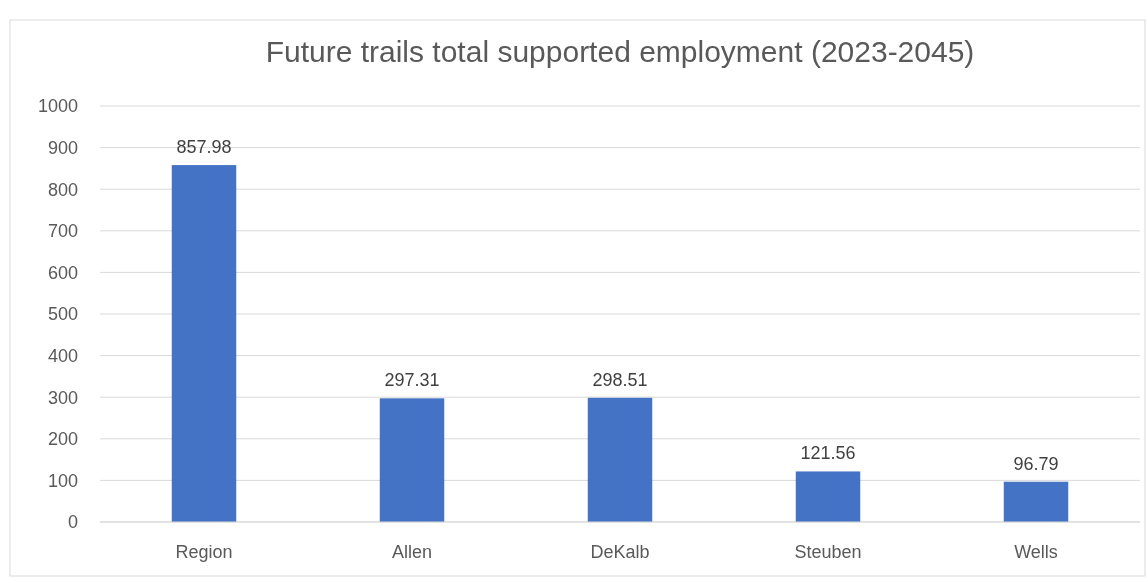 The width and height of the screenshot is (1147, 578). I want to click on y-tick-label: 300, so click(62, 397).